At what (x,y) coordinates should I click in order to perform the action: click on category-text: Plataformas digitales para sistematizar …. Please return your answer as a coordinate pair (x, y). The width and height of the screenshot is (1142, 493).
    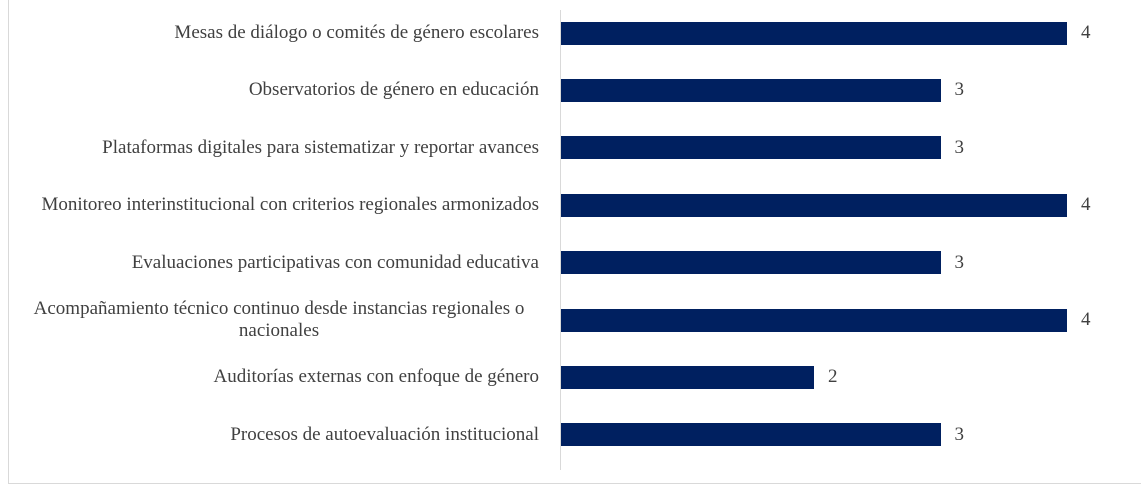
    Looking at the image, I should click on (320, 147).